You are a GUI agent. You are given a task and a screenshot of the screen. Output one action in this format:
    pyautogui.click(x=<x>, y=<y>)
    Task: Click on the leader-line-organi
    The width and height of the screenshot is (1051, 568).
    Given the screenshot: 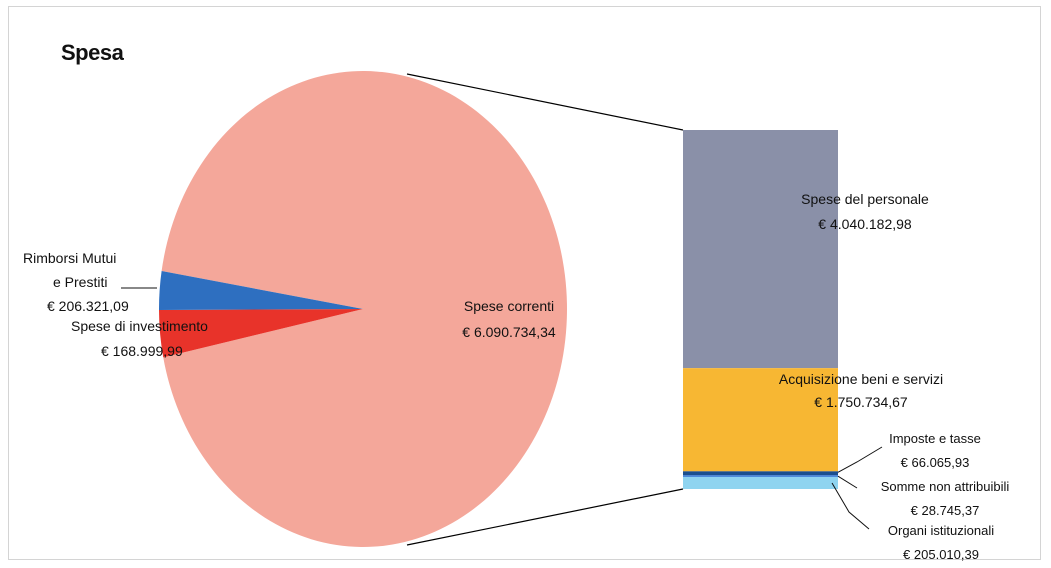 What is the action you would take?
    pyautogui.click(x=850, y=506)
    